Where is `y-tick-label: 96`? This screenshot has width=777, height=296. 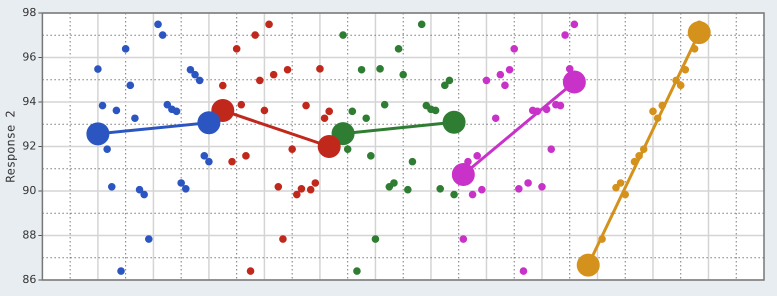 y-tick-label: 96 is located at coordinates (29, 57).